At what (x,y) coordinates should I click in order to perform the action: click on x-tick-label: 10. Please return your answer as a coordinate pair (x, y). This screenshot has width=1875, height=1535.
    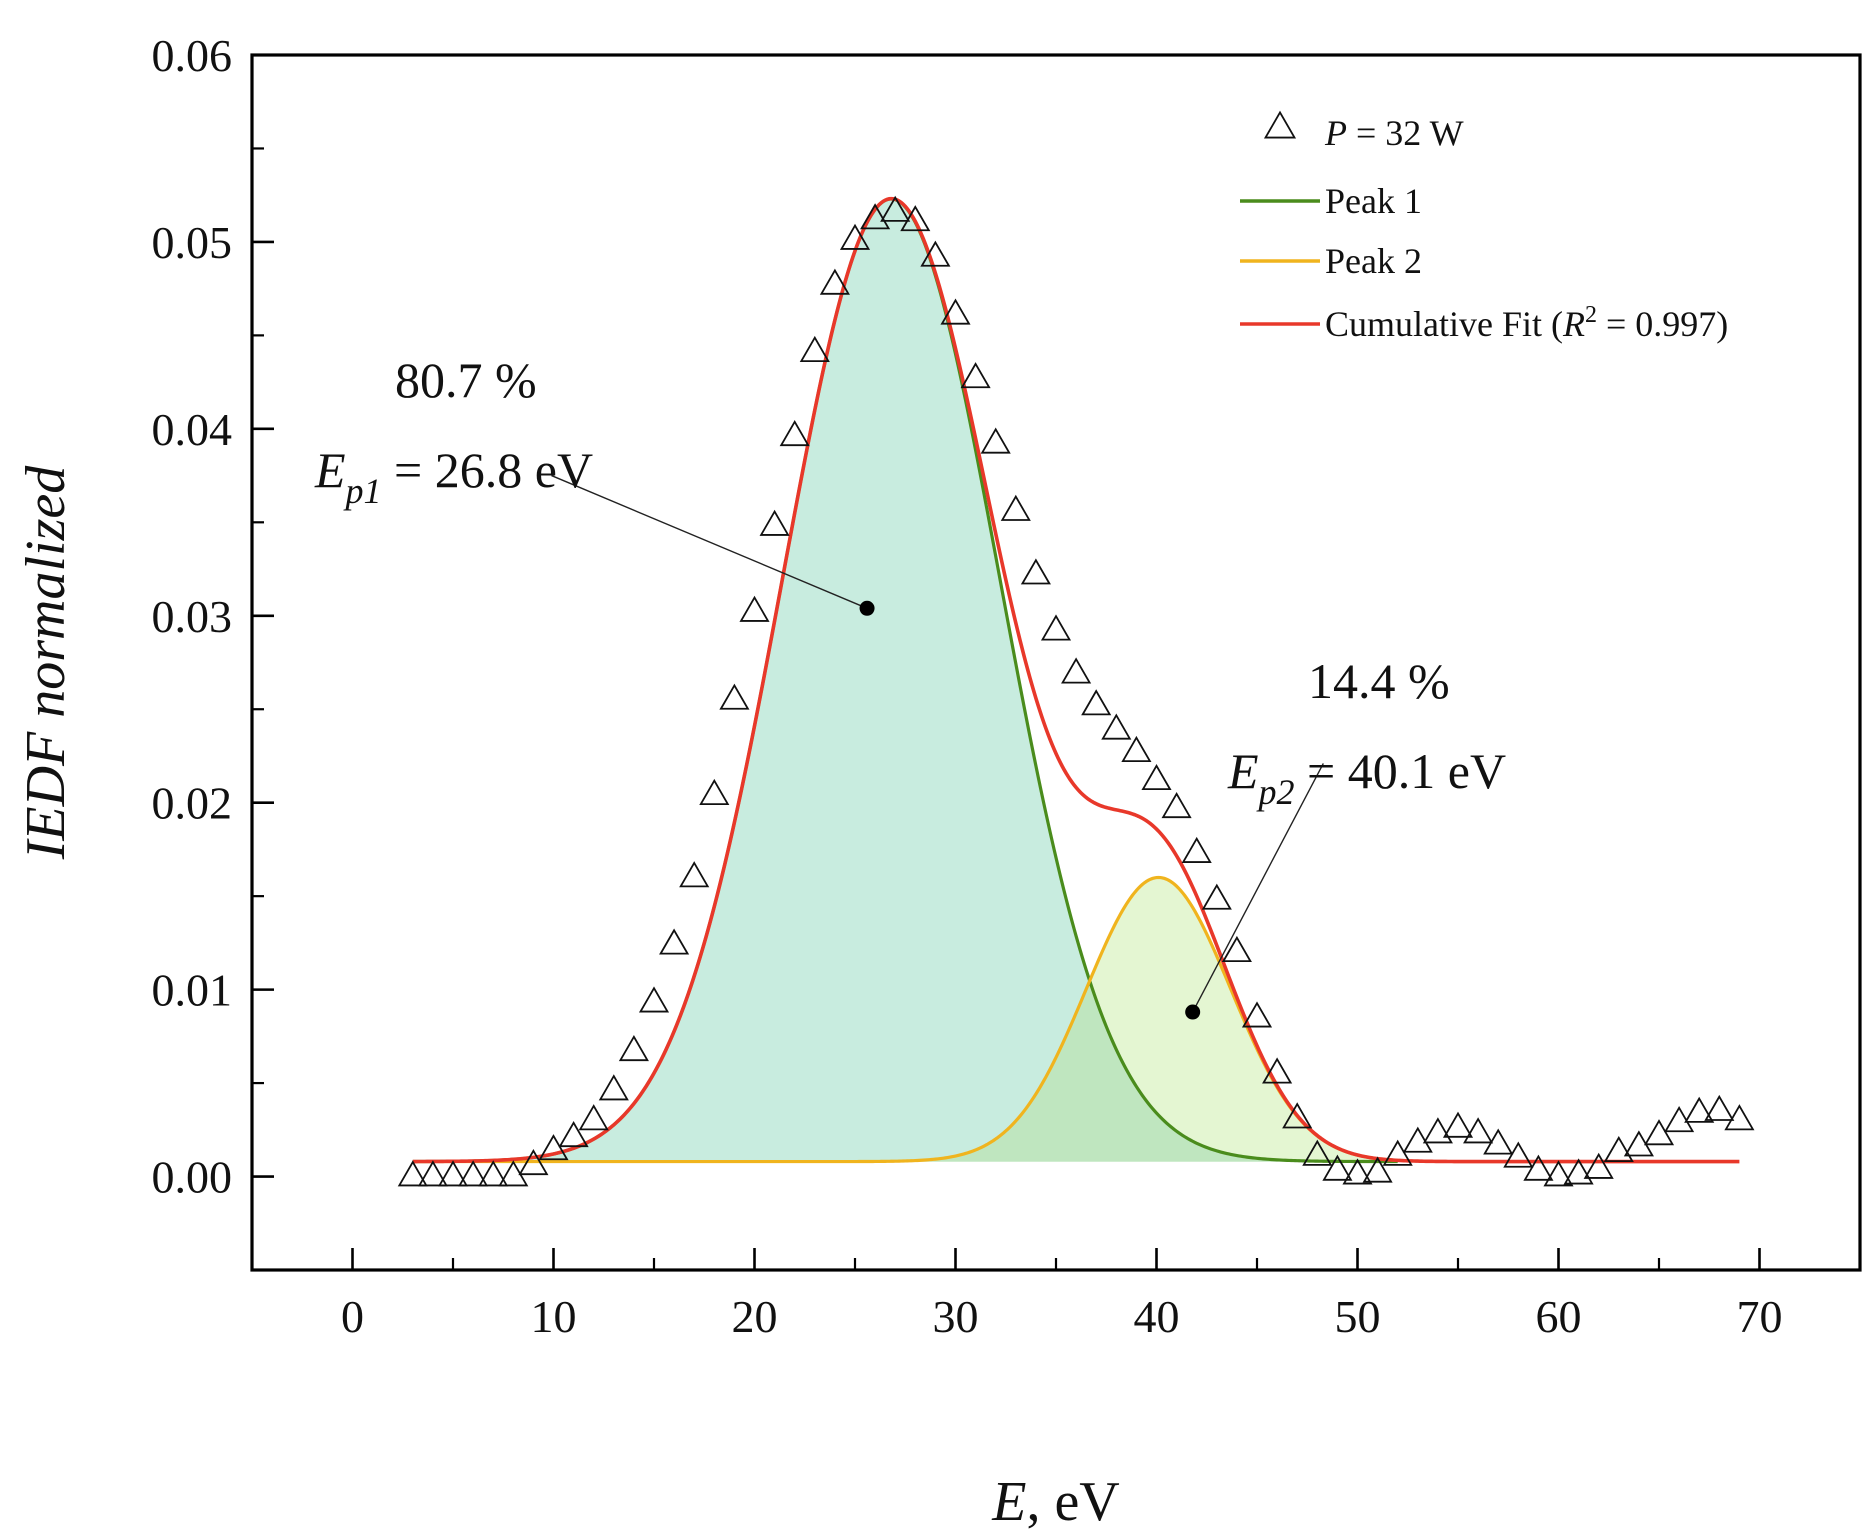
    Looking at the image, I should click on (554, 1316).